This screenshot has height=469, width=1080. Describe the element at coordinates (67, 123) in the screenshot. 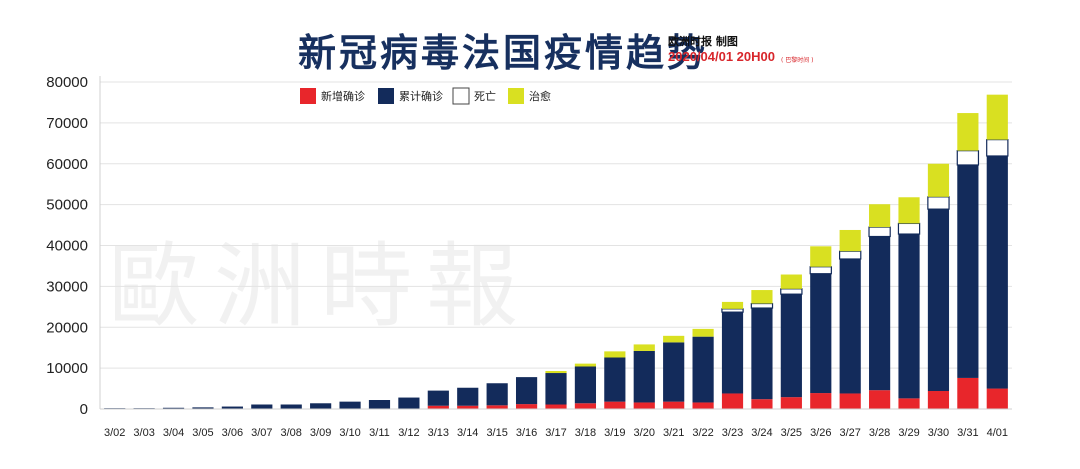

I see `y-tick-label: 70000` at that location.